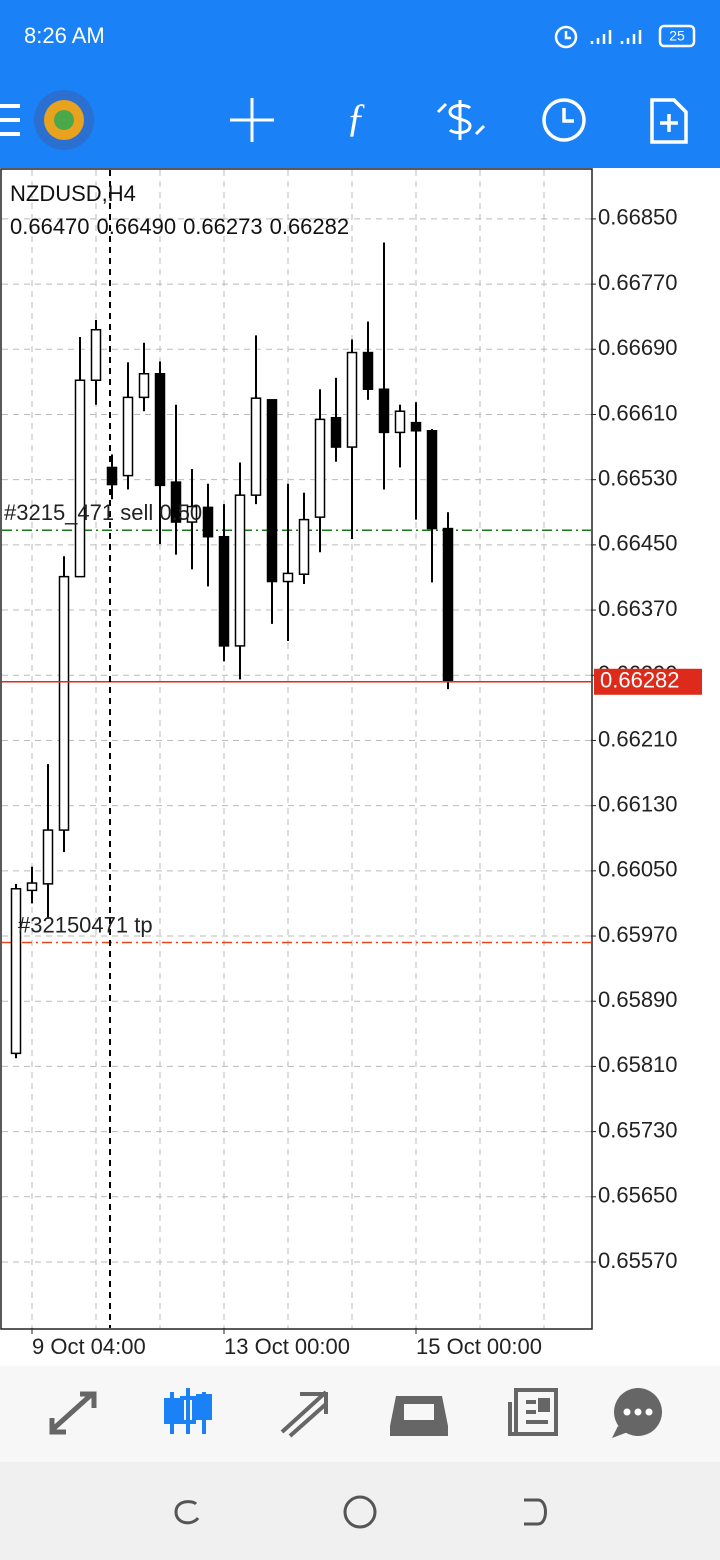 This screenshot has width=720, height=1560. I want to click on menu-button, so click(10, 120).